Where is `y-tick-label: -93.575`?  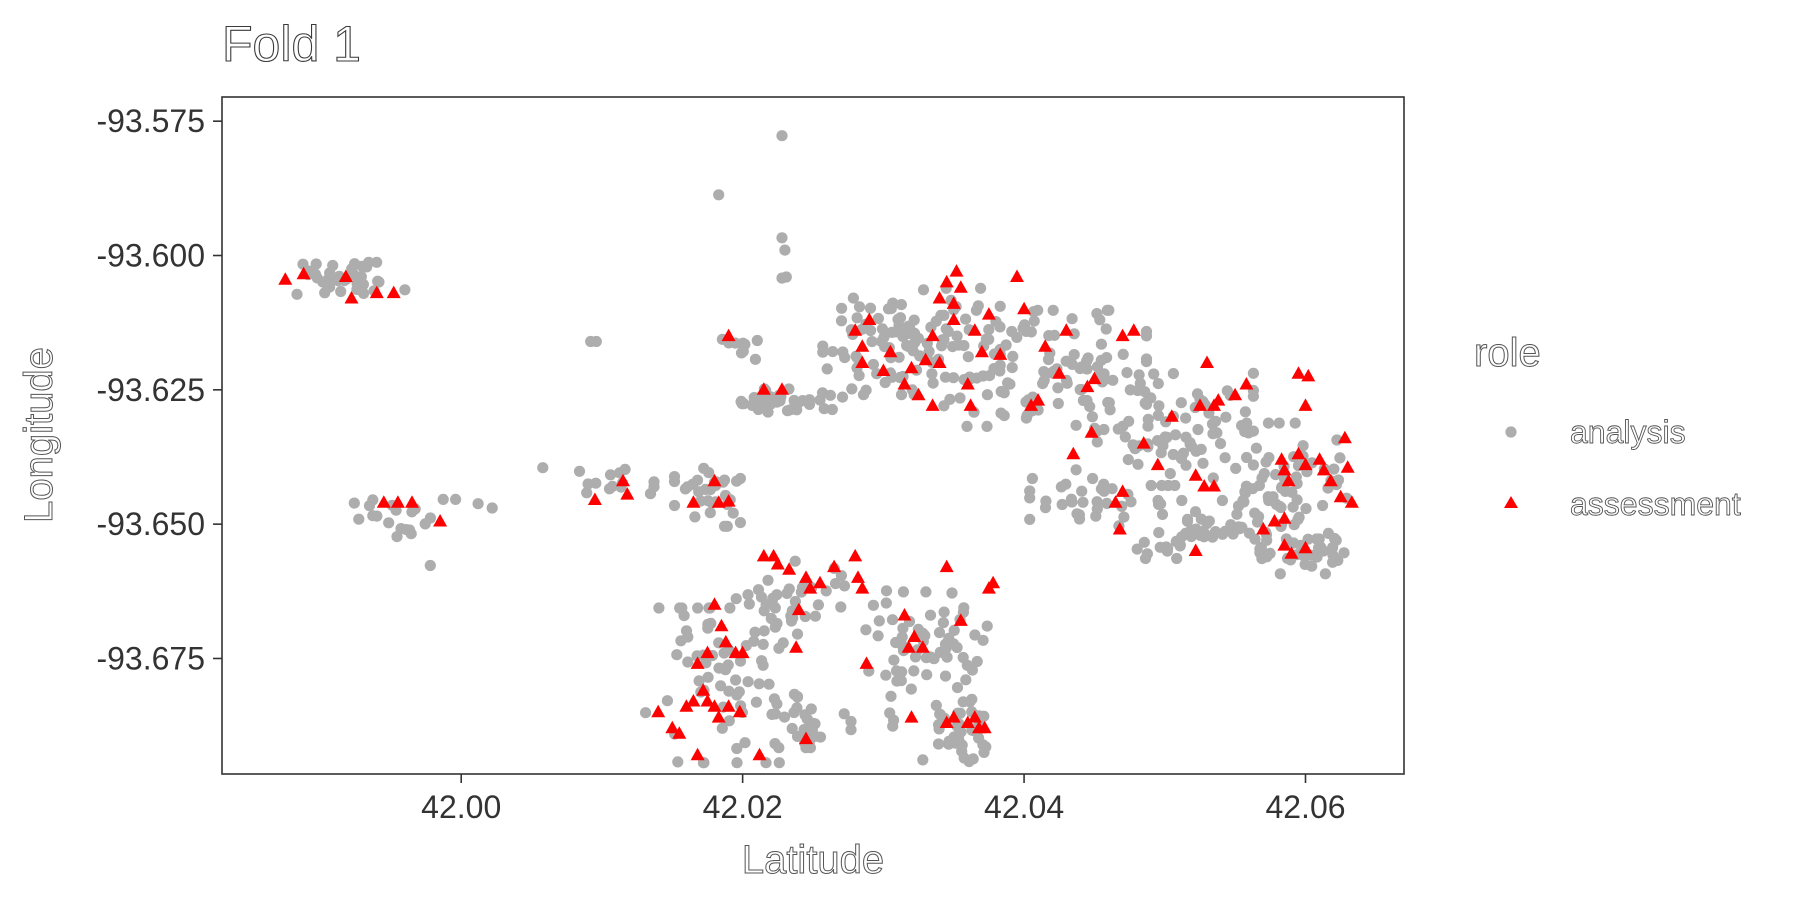 y-tick-label: -93.575 is located at coordinates (150, 121).